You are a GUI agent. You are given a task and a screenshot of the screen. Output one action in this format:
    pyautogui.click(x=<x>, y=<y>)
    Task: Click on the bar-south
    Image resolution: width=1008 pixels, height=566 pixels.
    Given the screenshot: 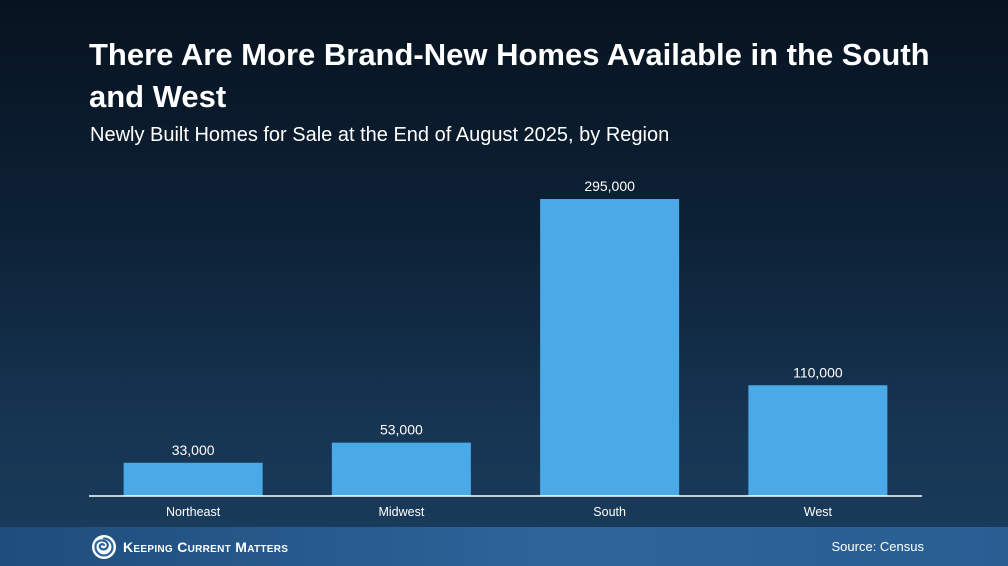 What is the action you would take?
    pyautogui.click(x=610, y=348)
    